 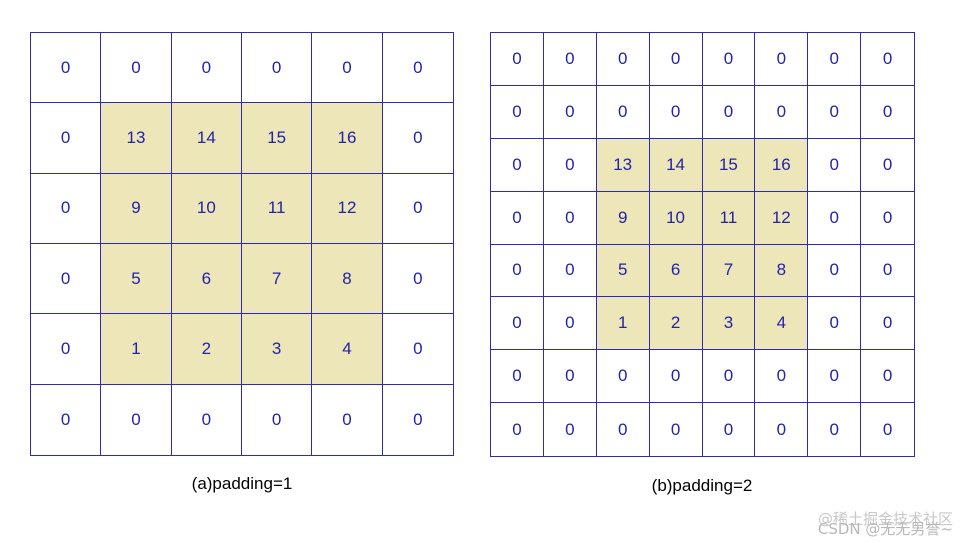 I want to click on caption-padding-2: (b)padding=2, so click(x=702, y=485).